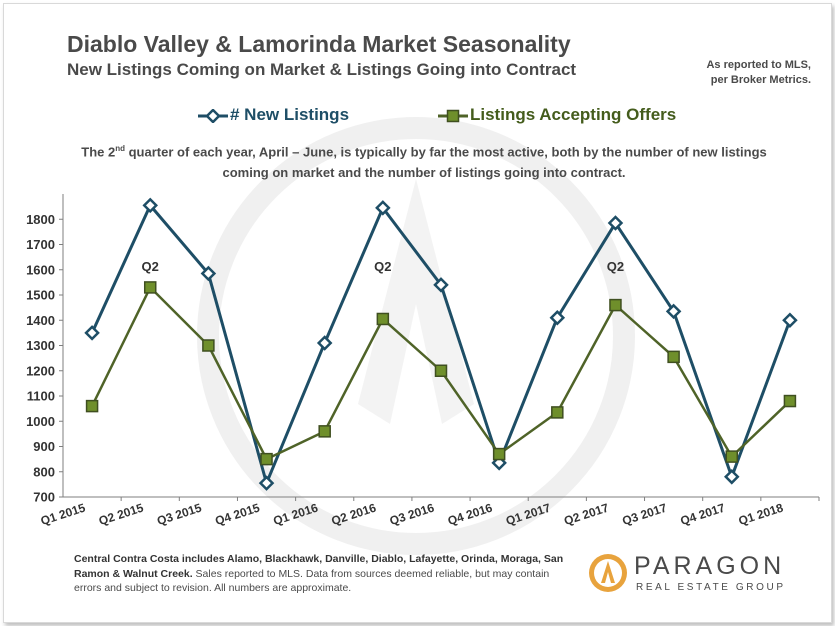  What do you see at coordinates (573, 114) in the screenshot?
I see `legend-label-offers: Listings Accepting Offers` at bounding box center [573, 114].